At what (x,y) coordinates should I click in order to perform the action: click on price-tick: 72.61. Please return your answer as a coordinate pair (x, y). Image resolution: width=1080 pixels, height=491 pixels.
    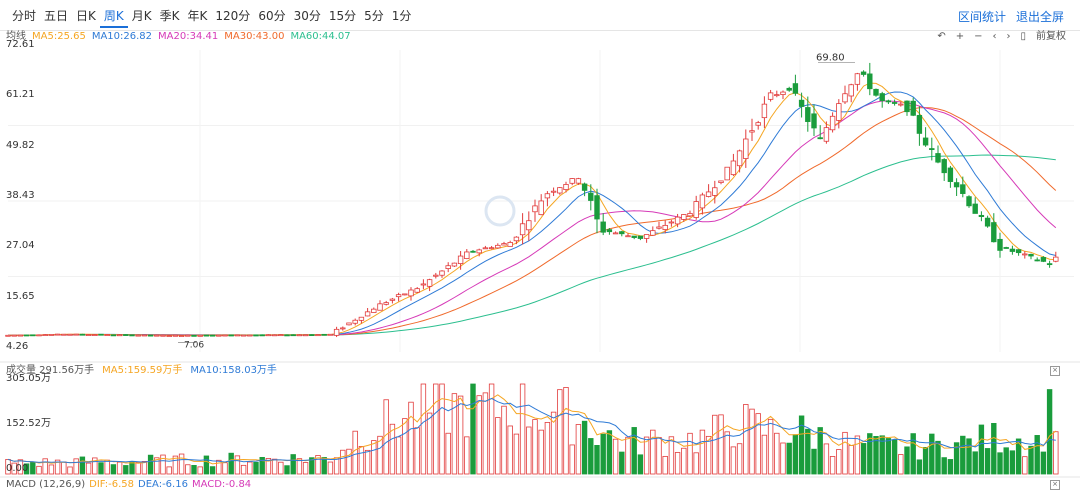
    Looking at the image, I should click on (20, 44).